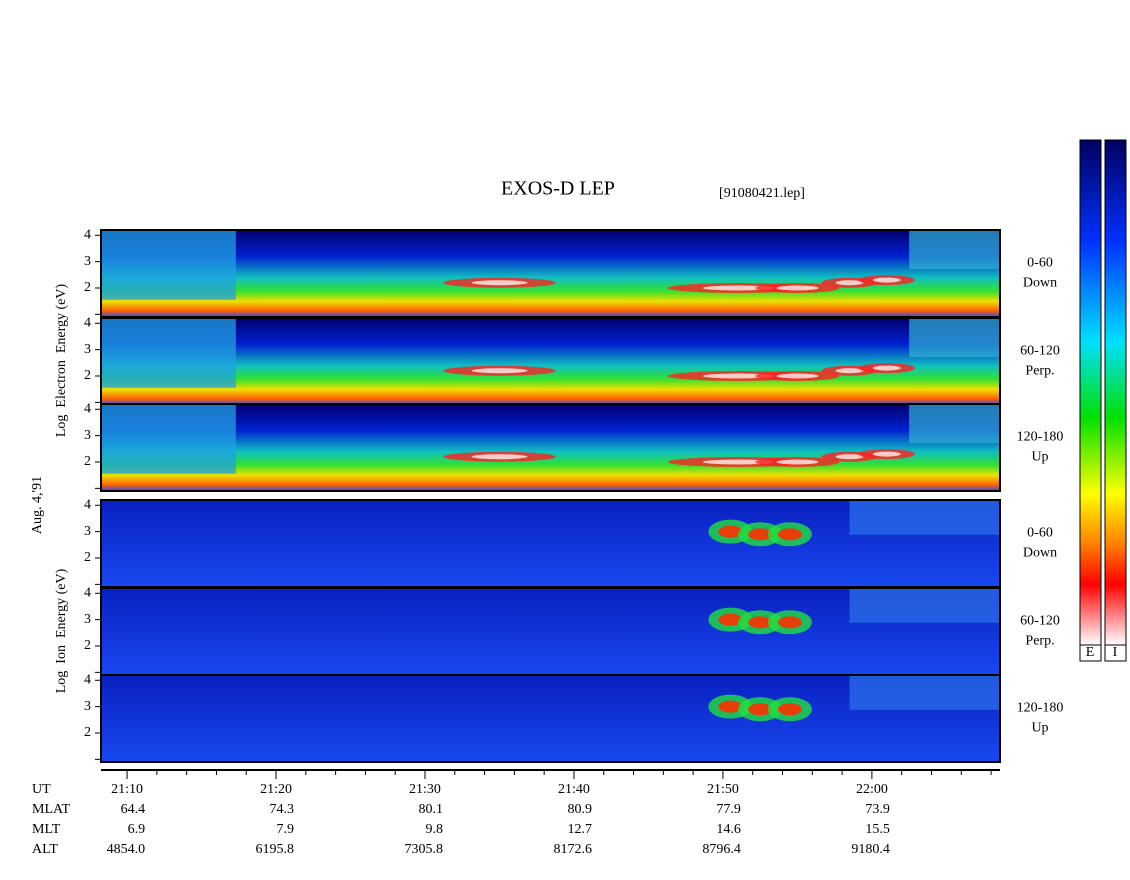  What do you see at coordinates (423, 849) in the screenshot?
I see `ephemeris-value: 7305.8` at bounding box center [423, 849].